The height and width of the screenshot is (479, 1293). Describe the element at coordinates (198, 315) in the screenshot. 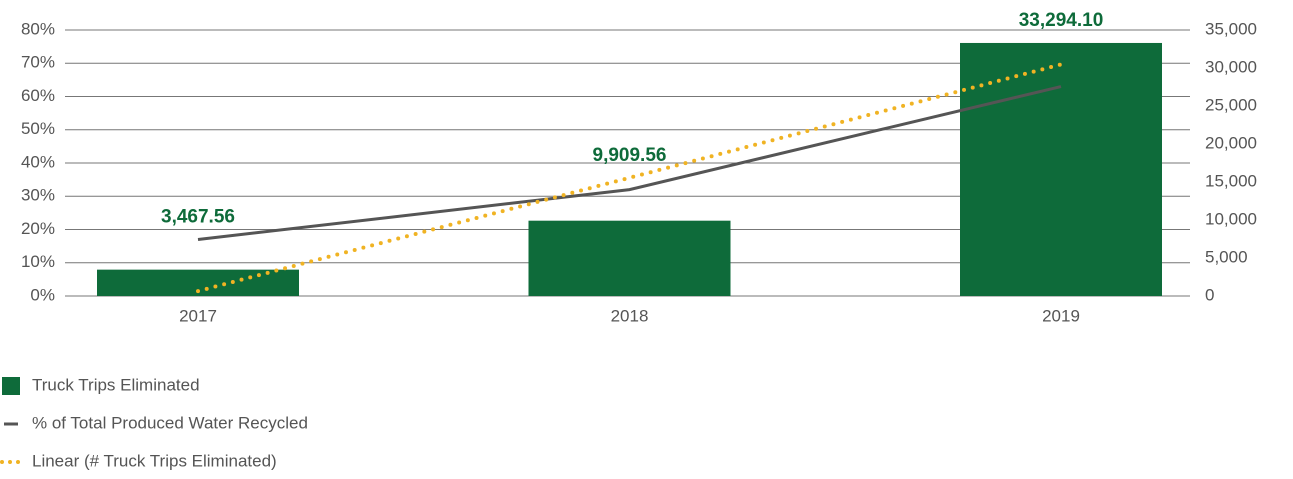

I see `x-tick-label: 2017` at that location.